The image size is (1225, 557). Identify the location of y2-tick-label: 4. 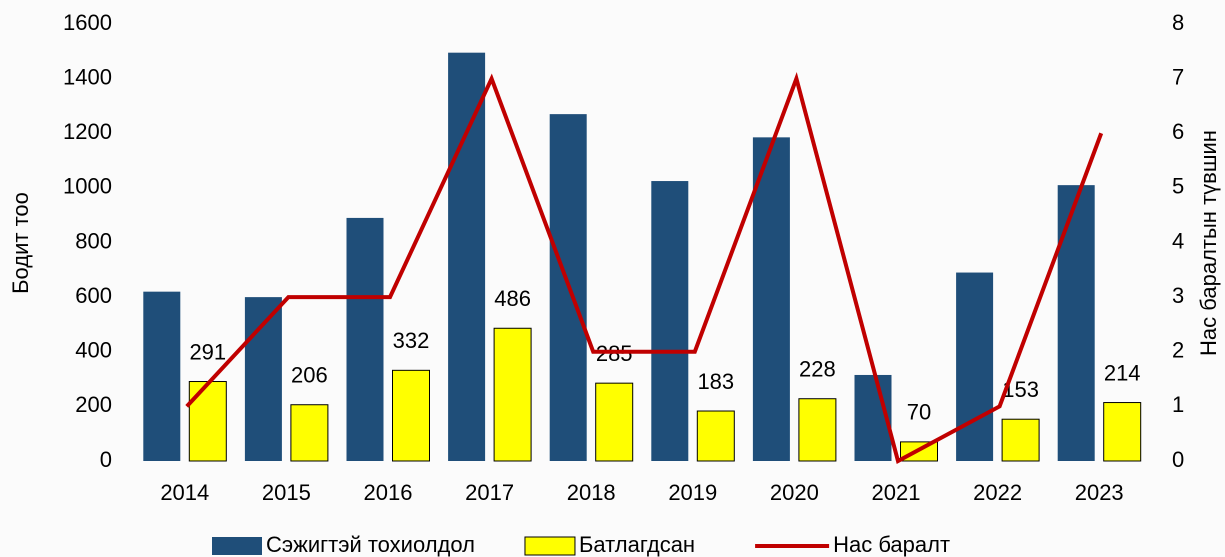
(1178, 240).